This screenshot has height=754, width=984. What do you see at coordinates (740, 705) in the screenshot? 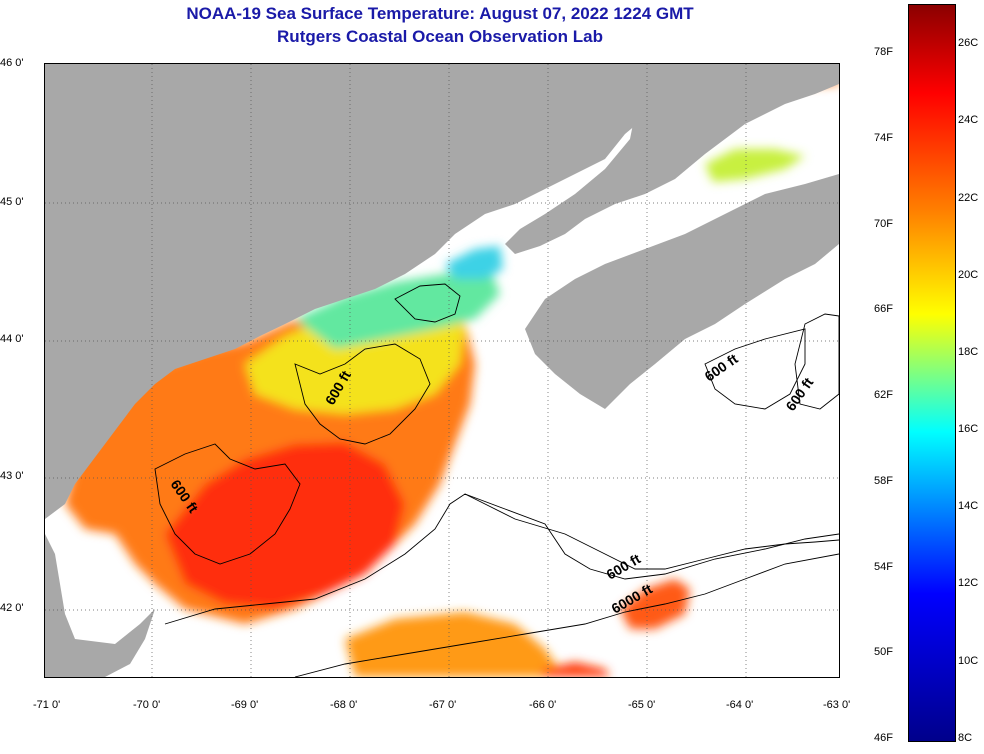
I see `lon-label-64: -64 0'` at bounding box center [740, 705].